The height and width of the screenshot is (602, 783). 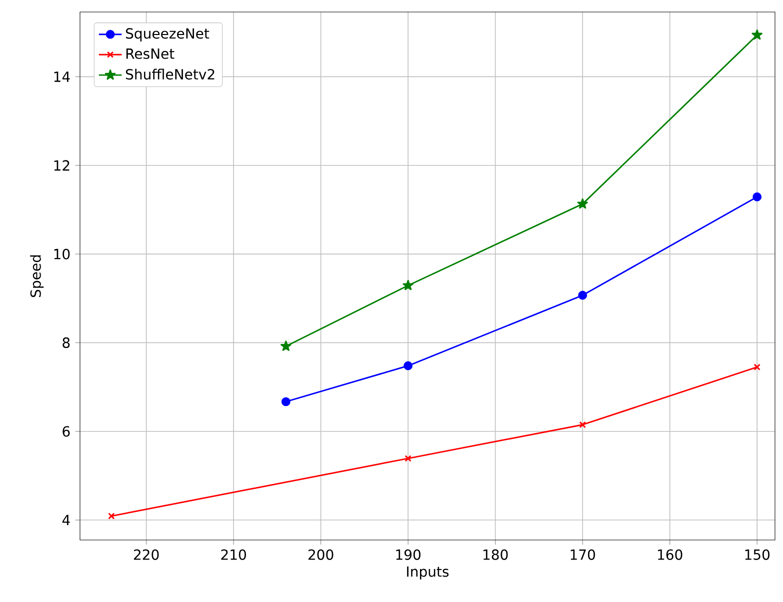 What do you see at coordinates (321, 554) in the screenshot?
I see `x-tick-label: 200` at bounding box center [321, 554].